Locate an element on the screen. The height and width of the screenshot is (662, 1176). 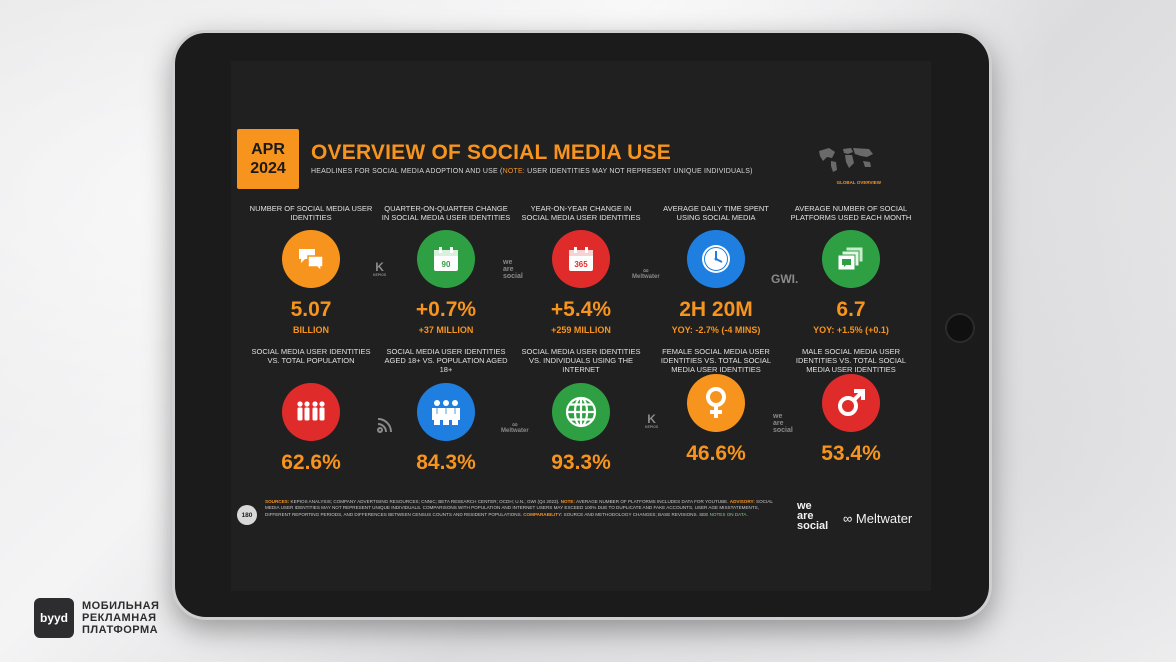
footer-we-are-social-logo: we are social is located at coordinates (813, 516).